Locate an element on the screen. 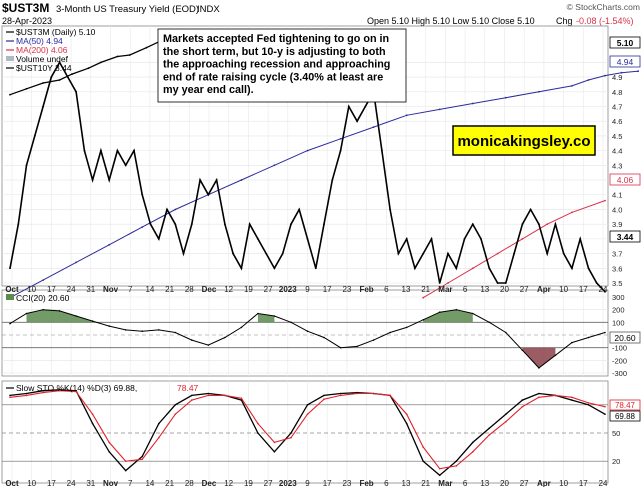 This screenshot has width=643, height=487. header-date: 28-Apr-2023 is located at coordinates (27, 21).